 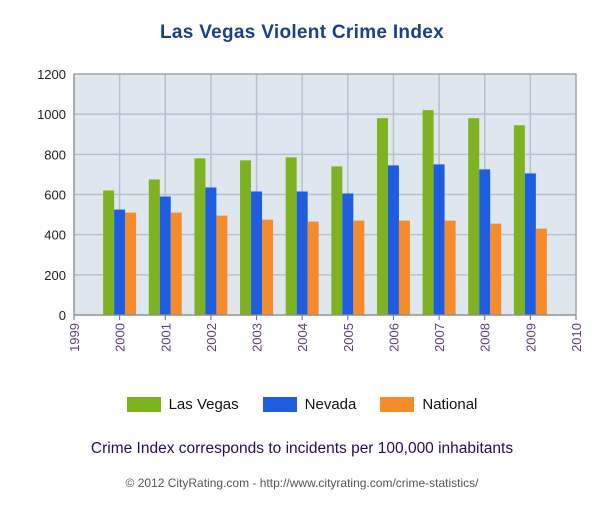 What do you see at coordinates (302, 32) in the screenshot?
I see `chart-title: Las Vegas Violent Crime Index` at bounding box center [302, 32].